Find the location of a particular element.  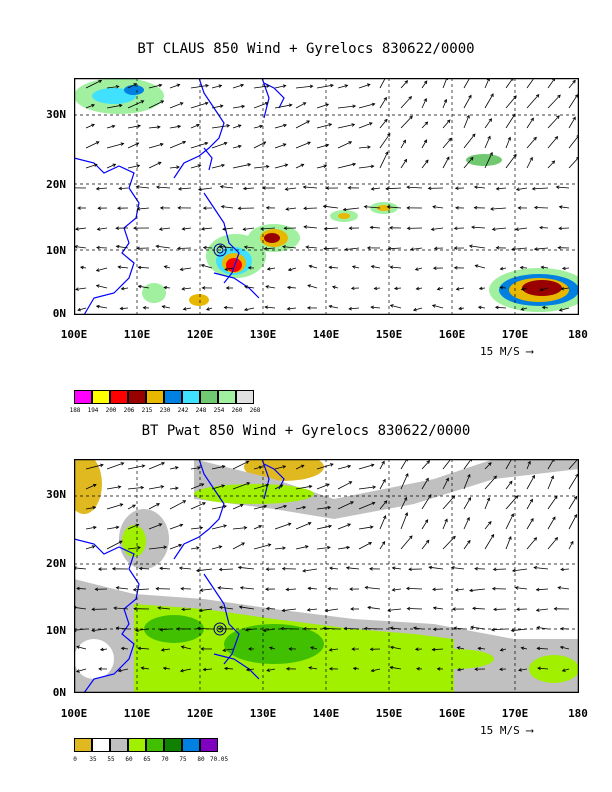

map1-title: BT CLAUS 850 Wind + Gyrelocs 830622/0000 is located at coordinates (306, 49).